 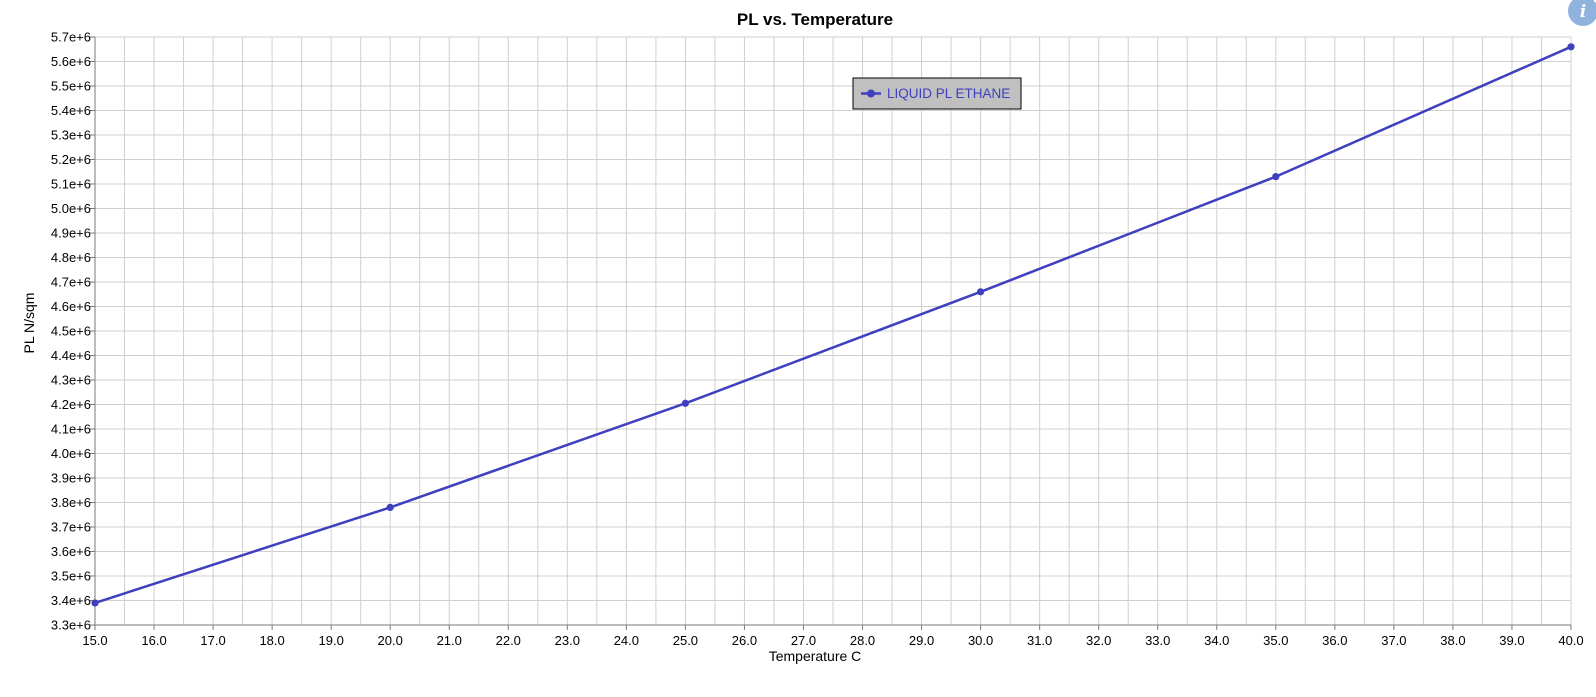 What do you see at coordinates (71, 380) in the screenshot?
I see `y-tick-label: 4.3e+6` at bounding box center [71, 380].